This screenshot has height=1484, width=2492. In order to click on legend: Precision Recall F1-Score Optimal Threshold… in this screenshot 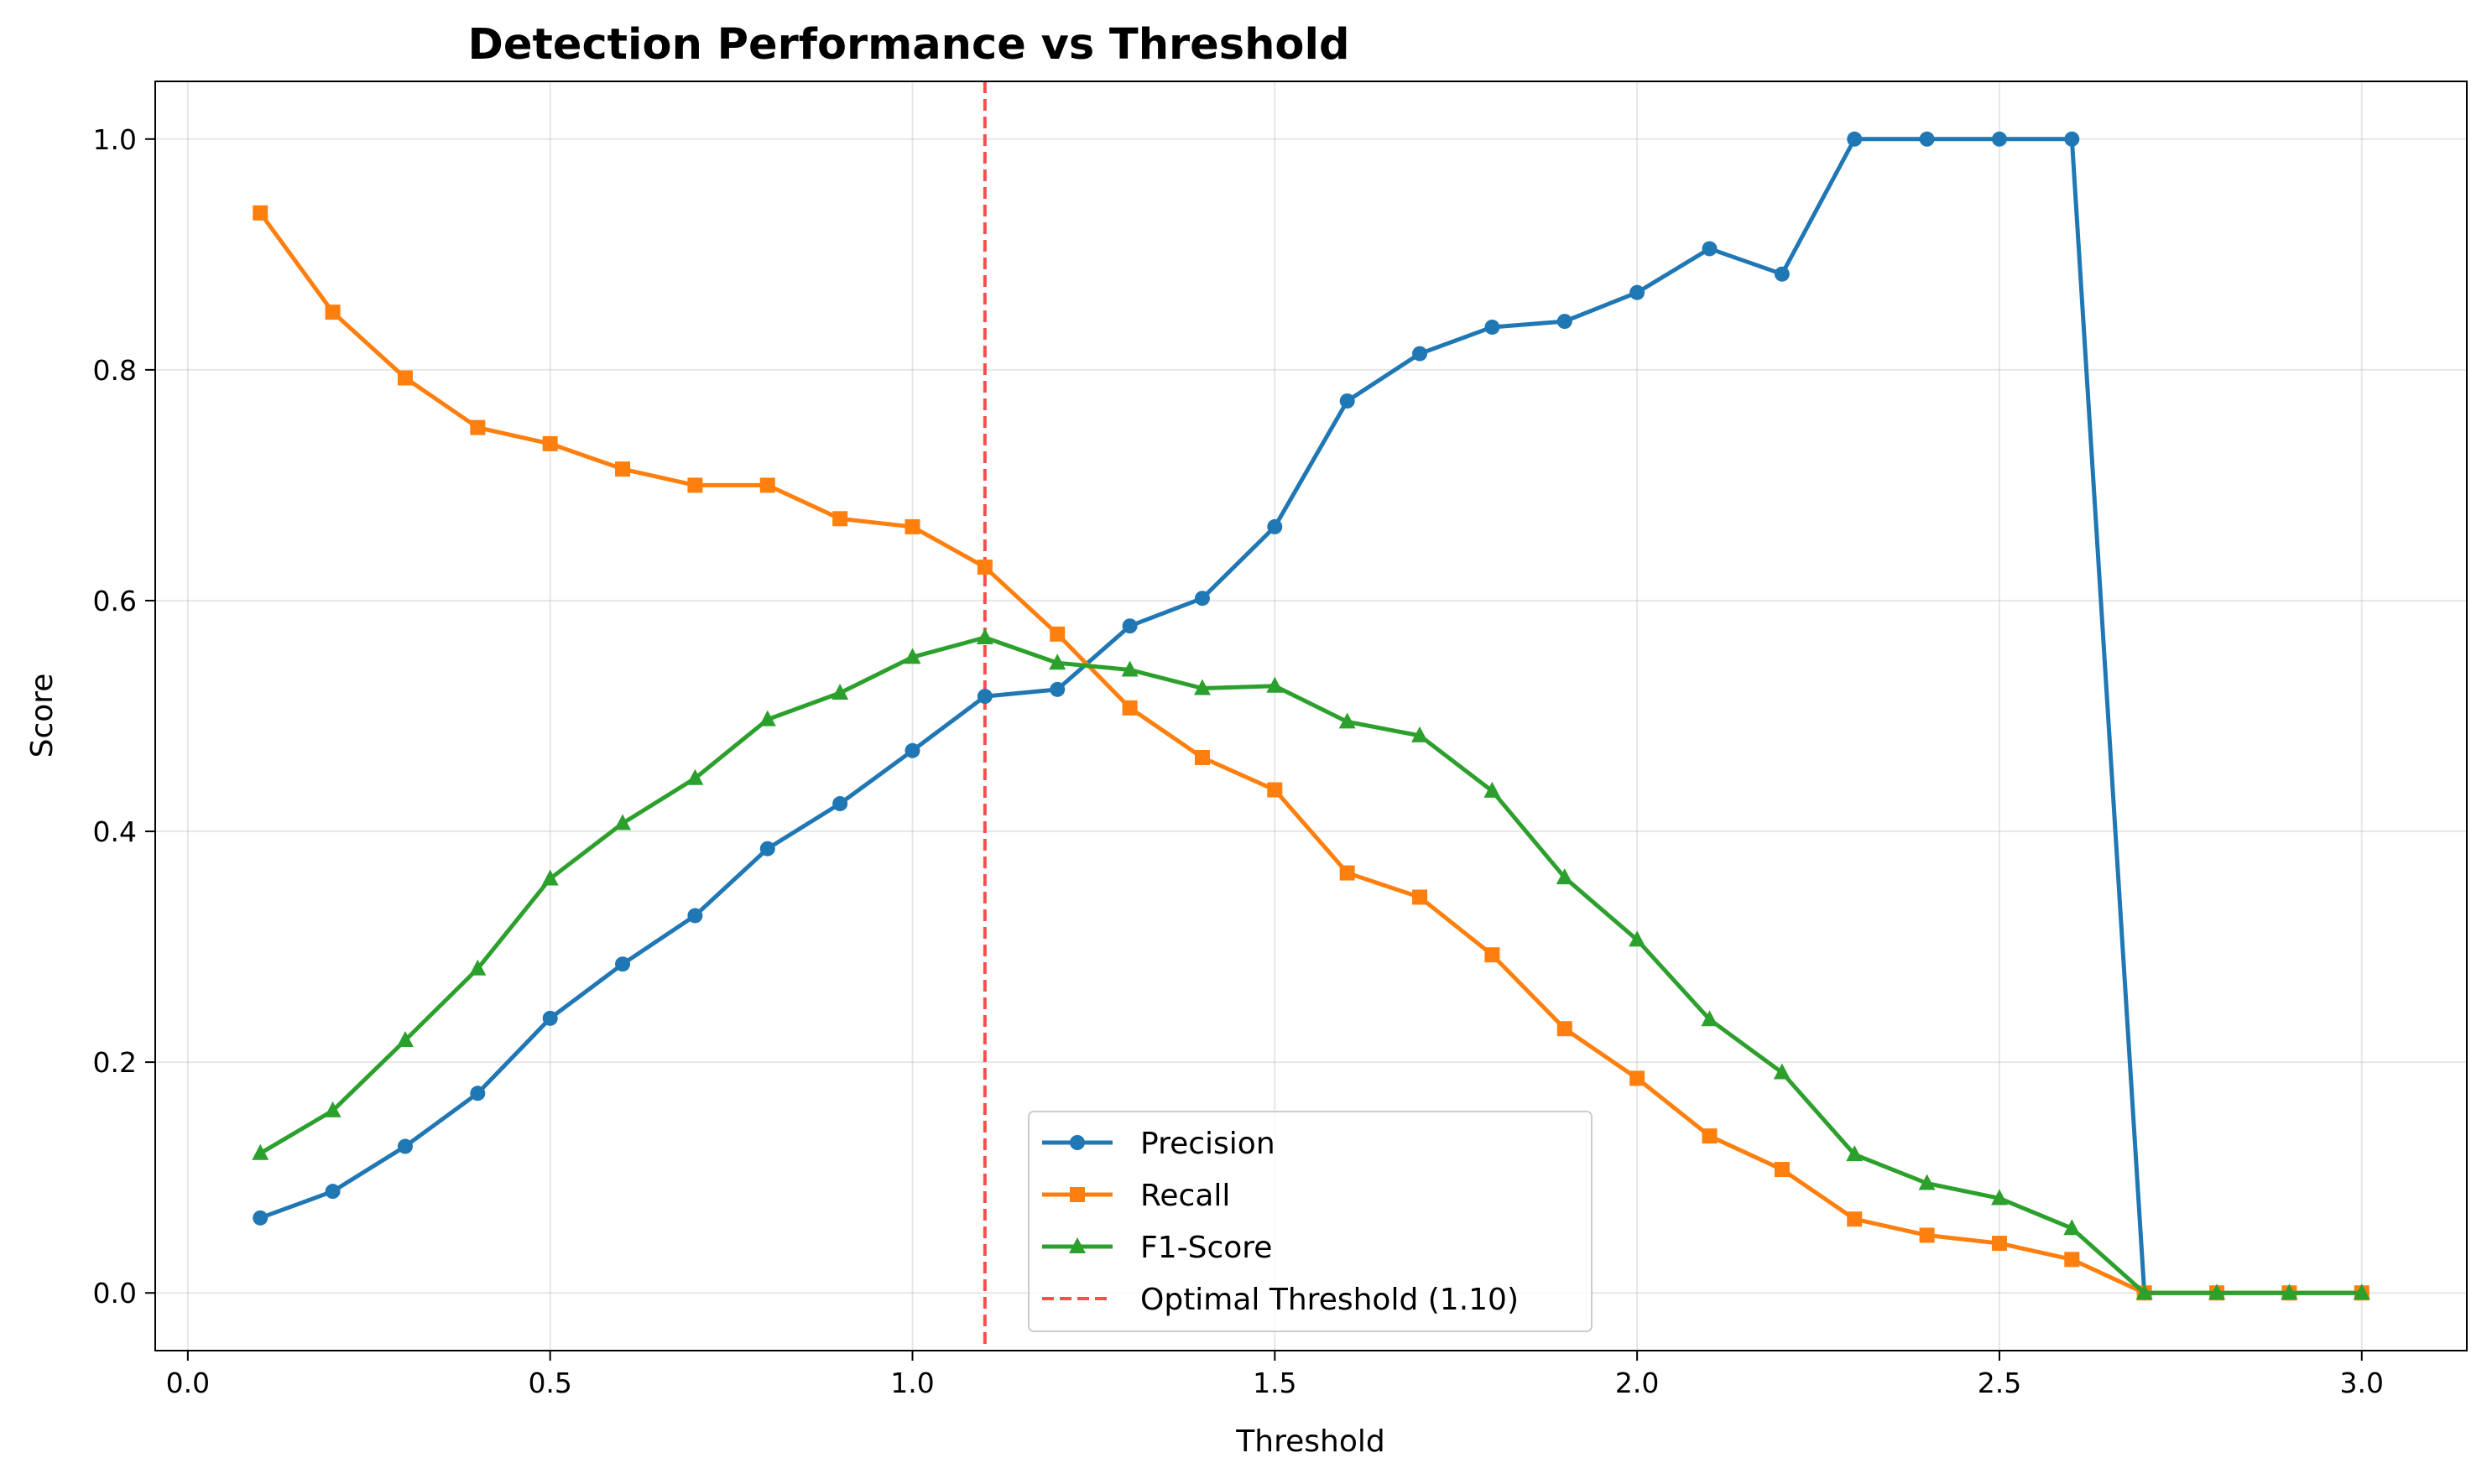, I will do `click(1310, 1221)`.